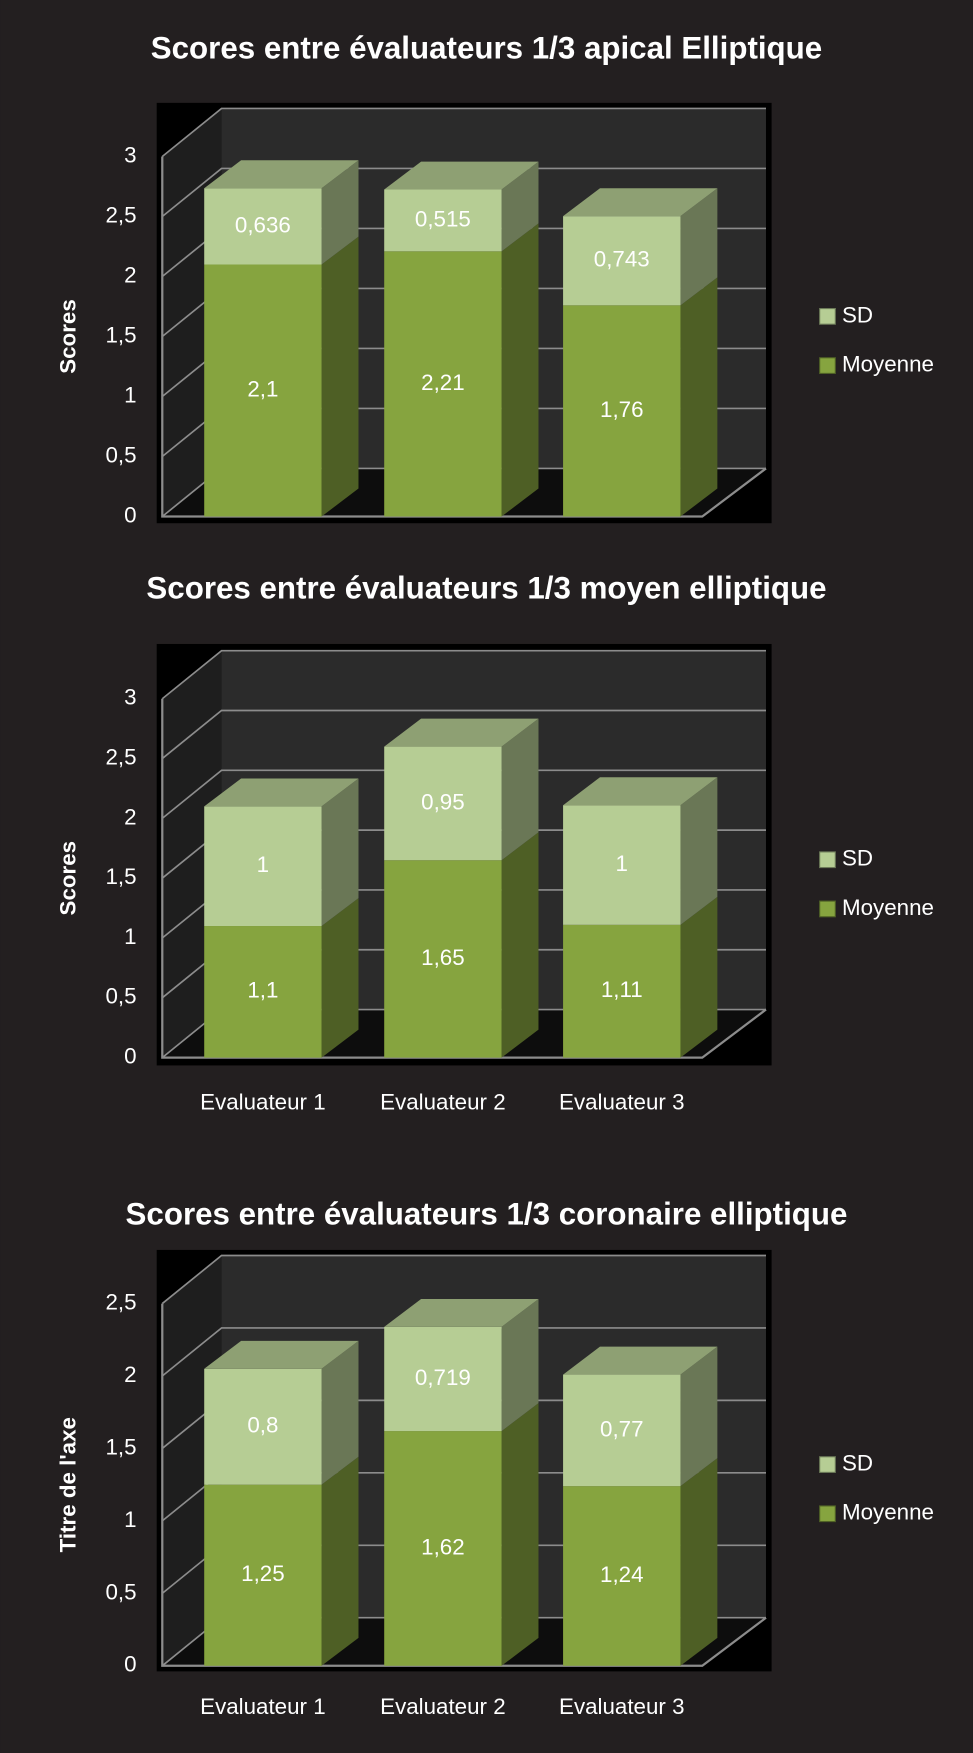 Image resolution: width=973 pixels, height=1753 pixels. I want to click on data-label: 1,11, so click(622, 989).